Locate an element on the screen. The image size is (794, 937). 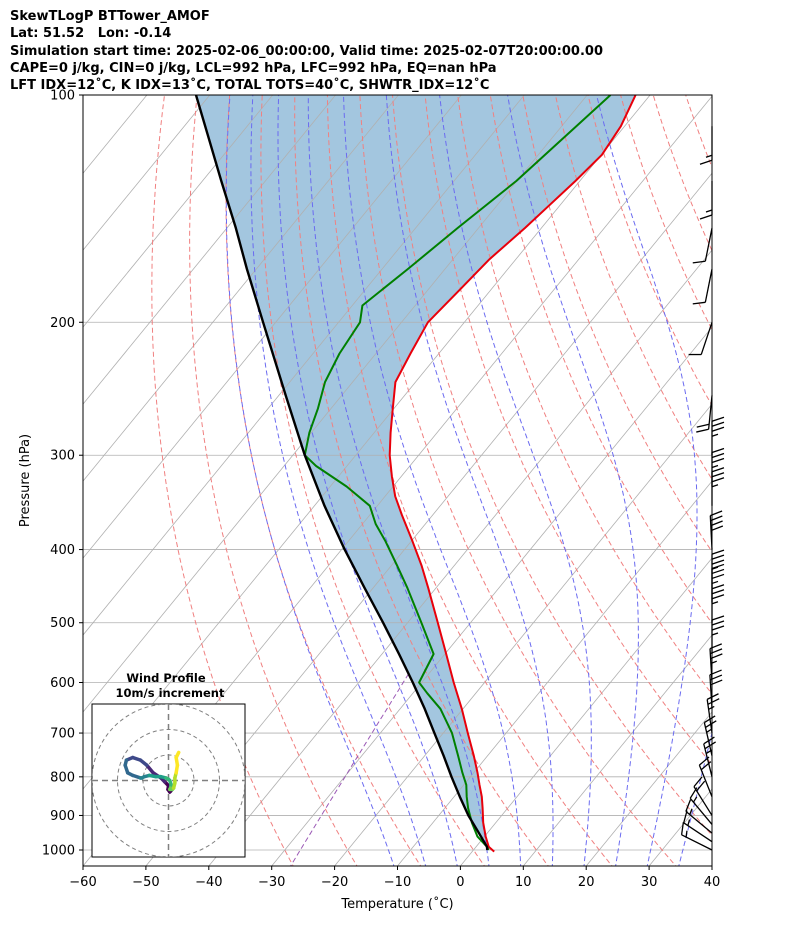
x-tick-label: −60 is located at coordinates (82, 882).